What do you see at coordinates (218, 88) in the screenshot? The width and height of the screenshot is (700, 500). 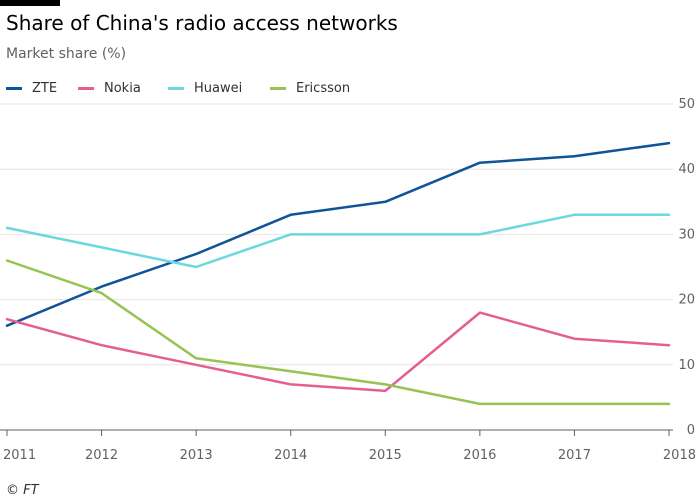 I see `legend-label-huawei: Huawei` at bounding box center [218, 88].